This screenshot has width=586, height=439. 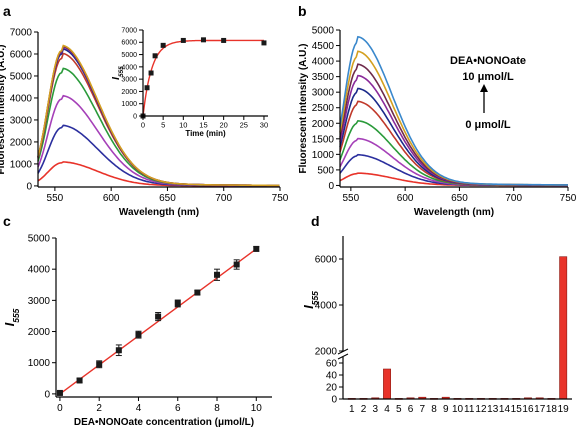 What do you see at coordinates (7, 221) in the screenshot?
I see `panel-label-c: c` at bounding box center [7, 221].